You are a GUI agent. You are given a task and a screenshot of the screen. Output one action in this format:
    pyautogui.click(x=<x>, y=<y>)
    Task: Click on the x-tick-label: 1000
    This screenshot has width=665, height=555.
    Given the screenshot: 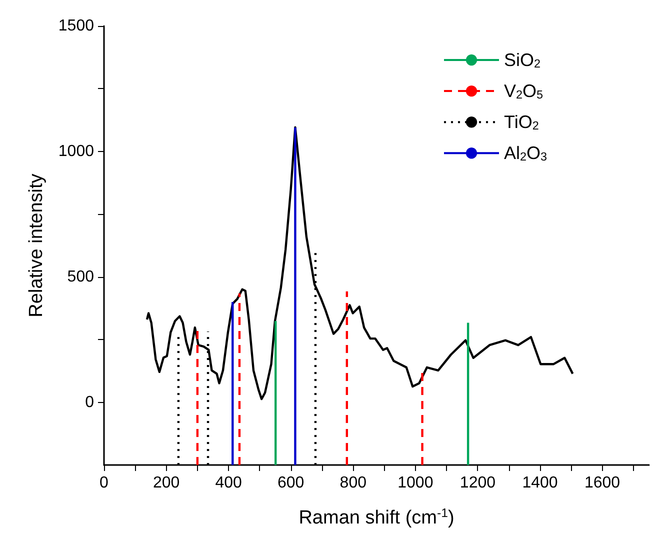 What is the action you would take?
    pyautogui.click(x=416, y=483)
    